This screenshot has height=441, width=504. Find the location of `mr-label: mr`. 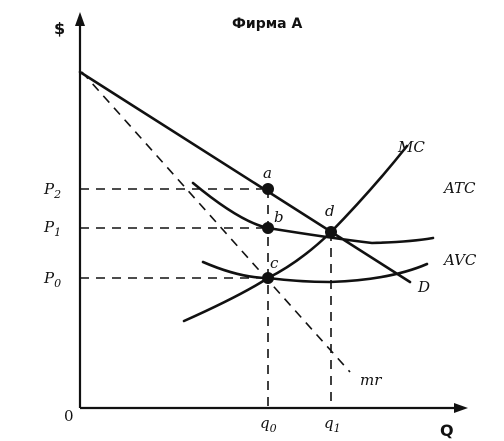

mr-label: mr is located at coordinates (371, 380).